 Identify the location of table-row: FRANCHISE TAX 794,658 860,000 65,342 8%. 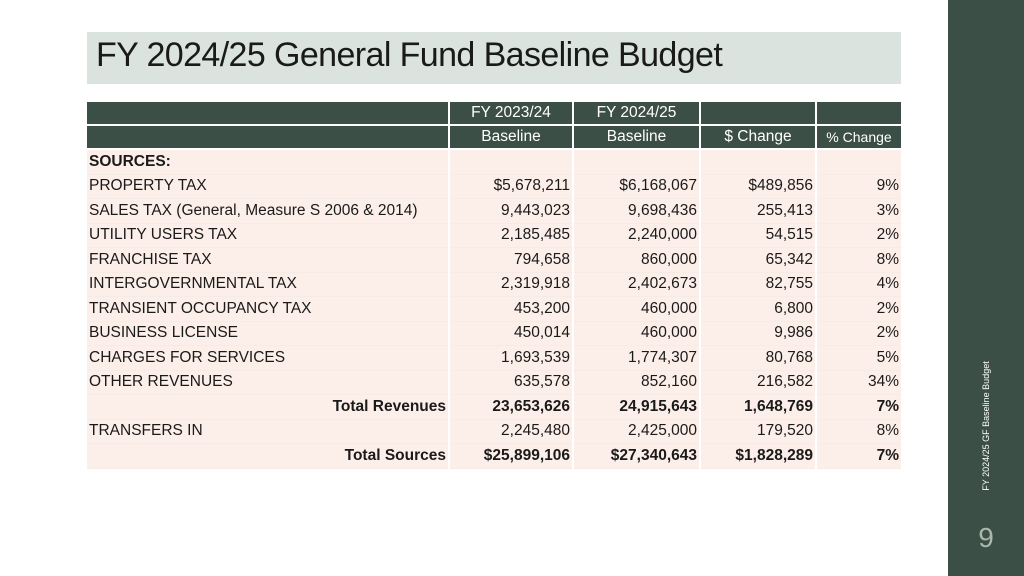
(494, 260).